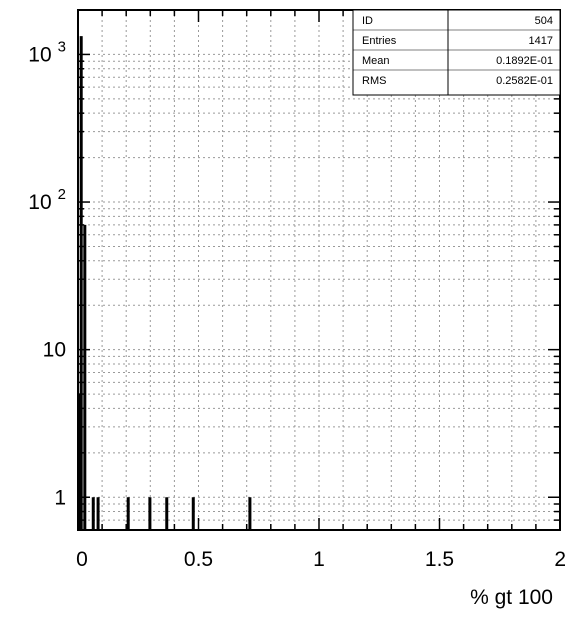 The height and width of the screenshot is (619, 575). I want to click on stat-label: ID, so click(367, 21).